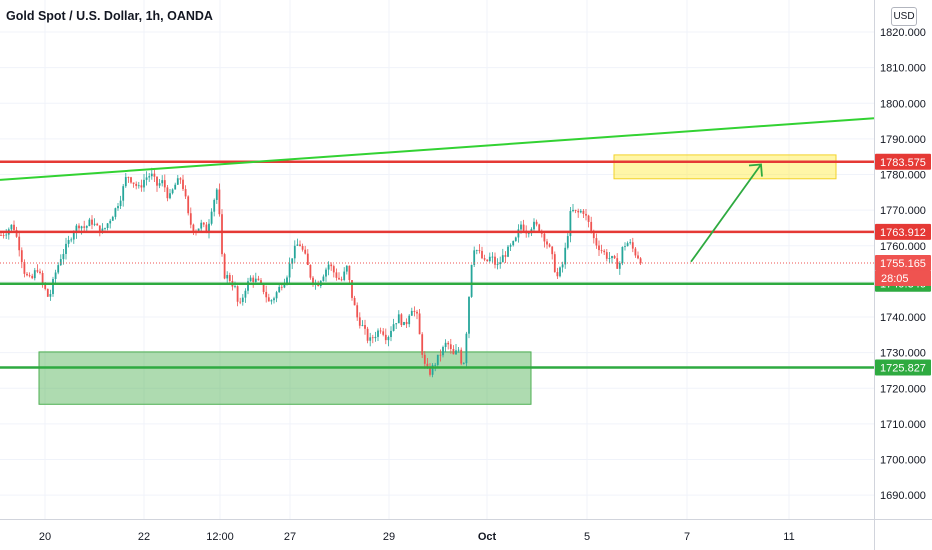  I want to click on x-tick-label: 27, so click(290, 537).